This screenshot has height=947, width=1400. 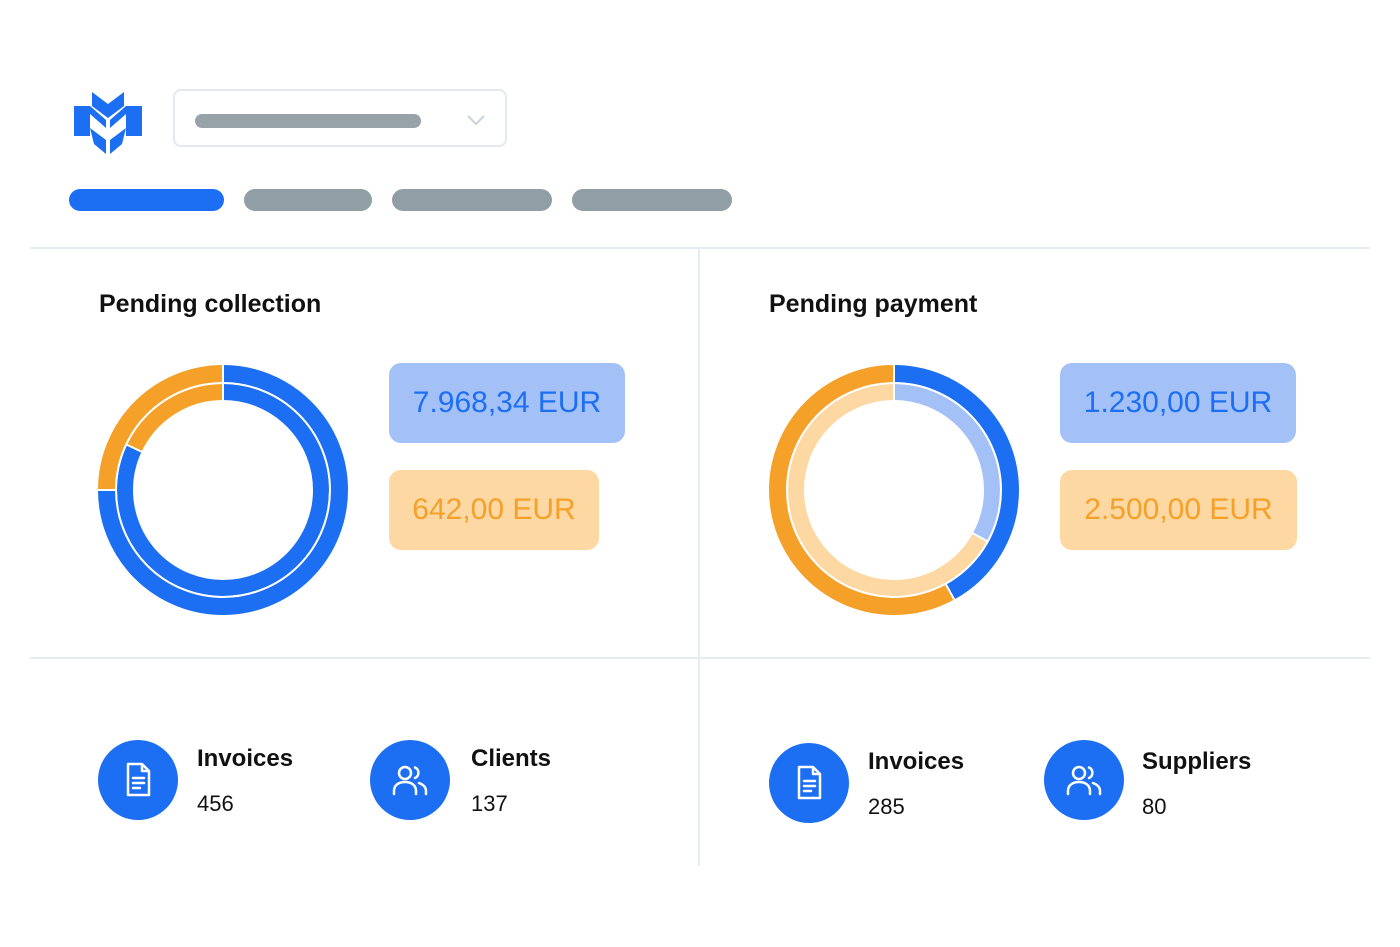 What do you see at coordinates (1154, 806) in the screenshot?
I see `payment-suppliers-value: 80` at bounding box center [1154, 806].